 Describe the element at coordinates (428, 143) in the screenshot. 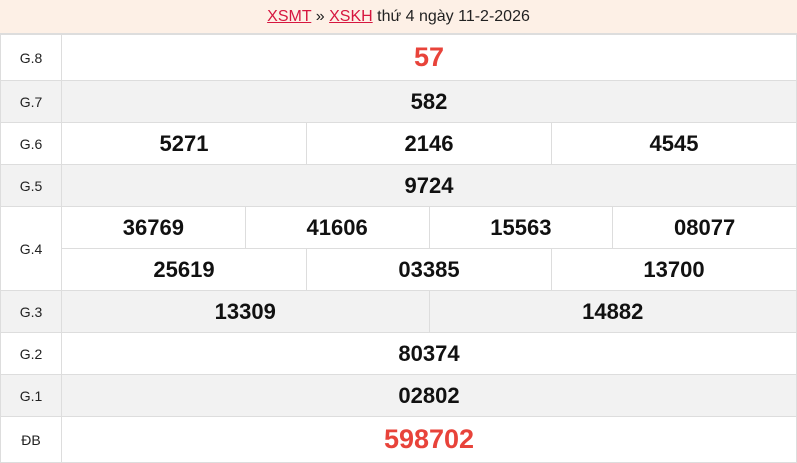

I see `prize-value: 2146` at that location.